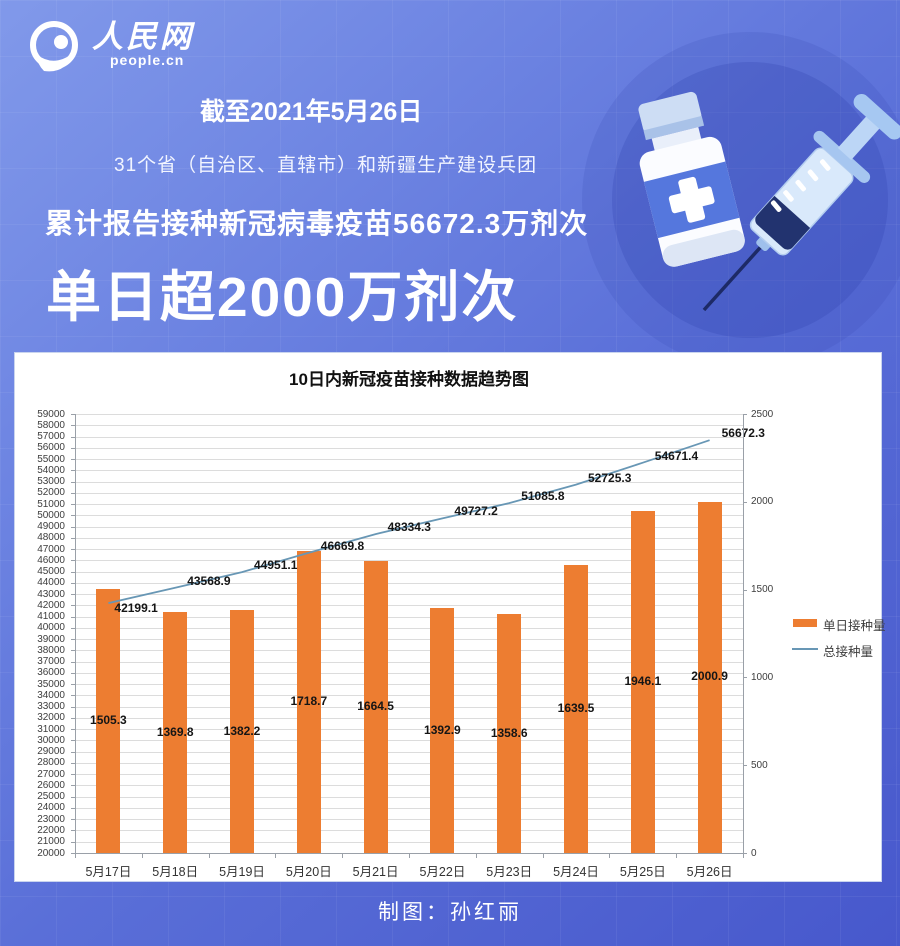 The width and height of the screenshot is (900, 946). What do you see at coordinates (51, 684) in the screenshot?
I see `left-axis-label: 35000` at bounding box center [51, 684].